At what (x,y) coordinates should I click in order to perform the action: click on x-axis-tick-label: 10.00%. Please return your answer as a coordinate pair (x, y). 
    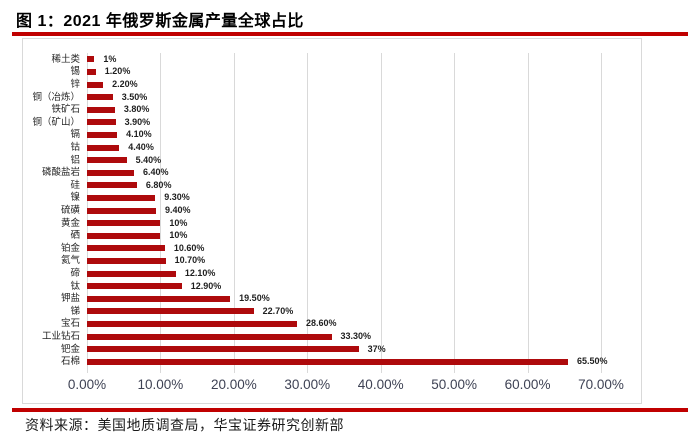
    Looking at the image, I should click on (160, 384).